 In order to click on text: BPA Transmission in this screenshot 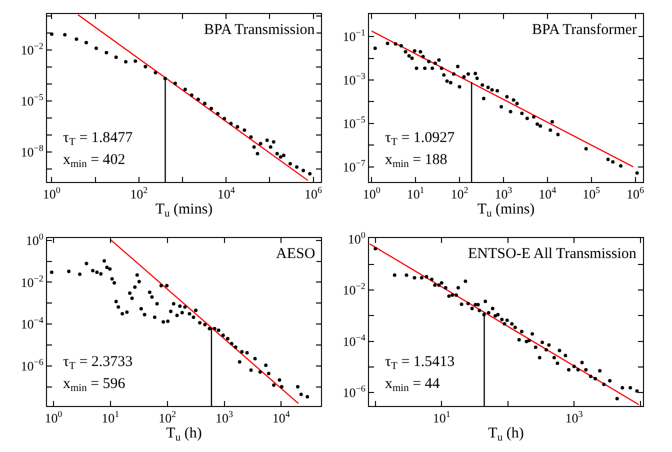, I will do `click(260, 30)`.